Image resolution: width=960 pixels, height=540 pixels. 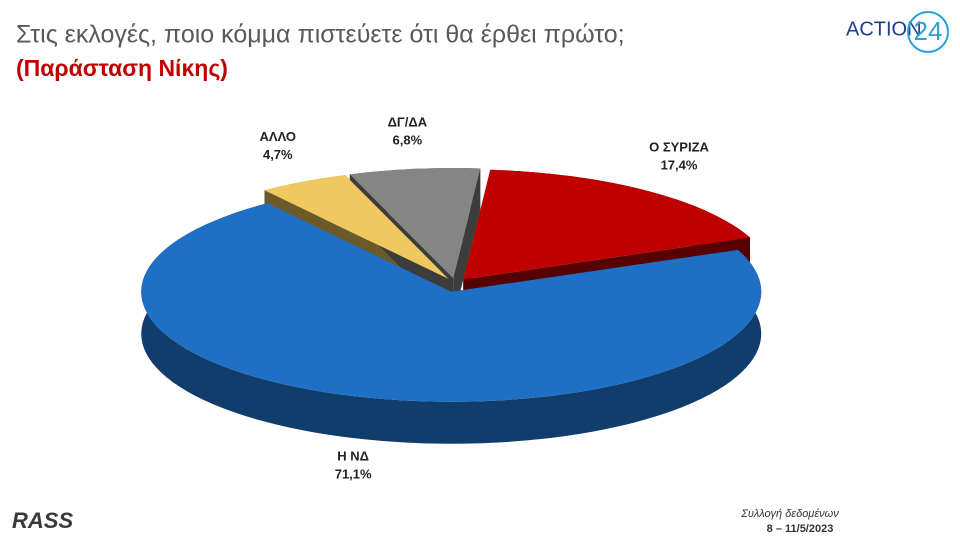 I want to click on slice-label: Η ΝΔ, so click(x=353, y=456).